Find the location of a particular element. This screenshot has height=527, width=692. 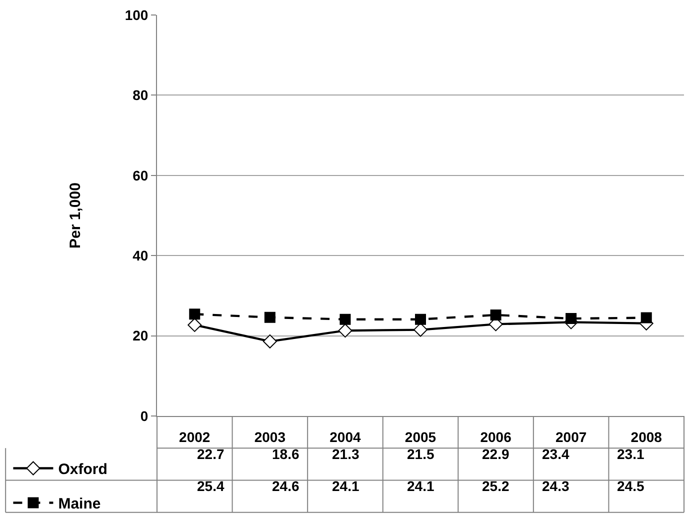

y-tick-label: 20 is located at coordinates (140, 336).